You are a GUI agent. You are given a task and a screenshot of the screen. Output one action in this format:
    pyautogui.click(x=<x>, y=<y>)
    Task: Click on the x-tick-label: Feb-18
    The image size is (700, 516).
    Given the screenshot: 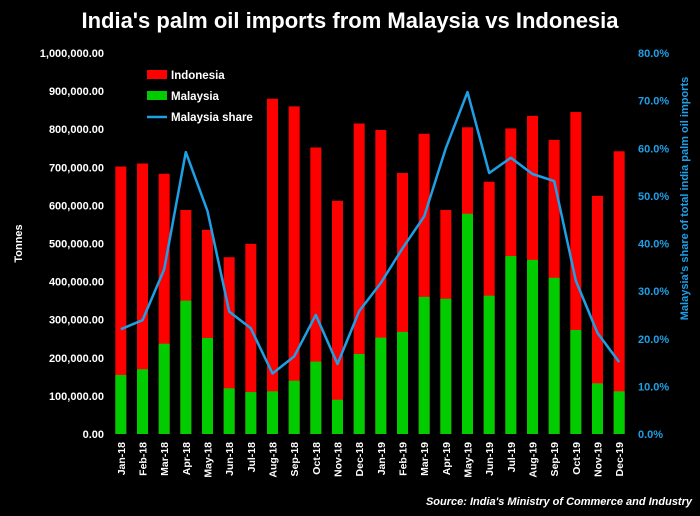 What is the action you would take?
    pyautogui.click(x=144, y=459)
    